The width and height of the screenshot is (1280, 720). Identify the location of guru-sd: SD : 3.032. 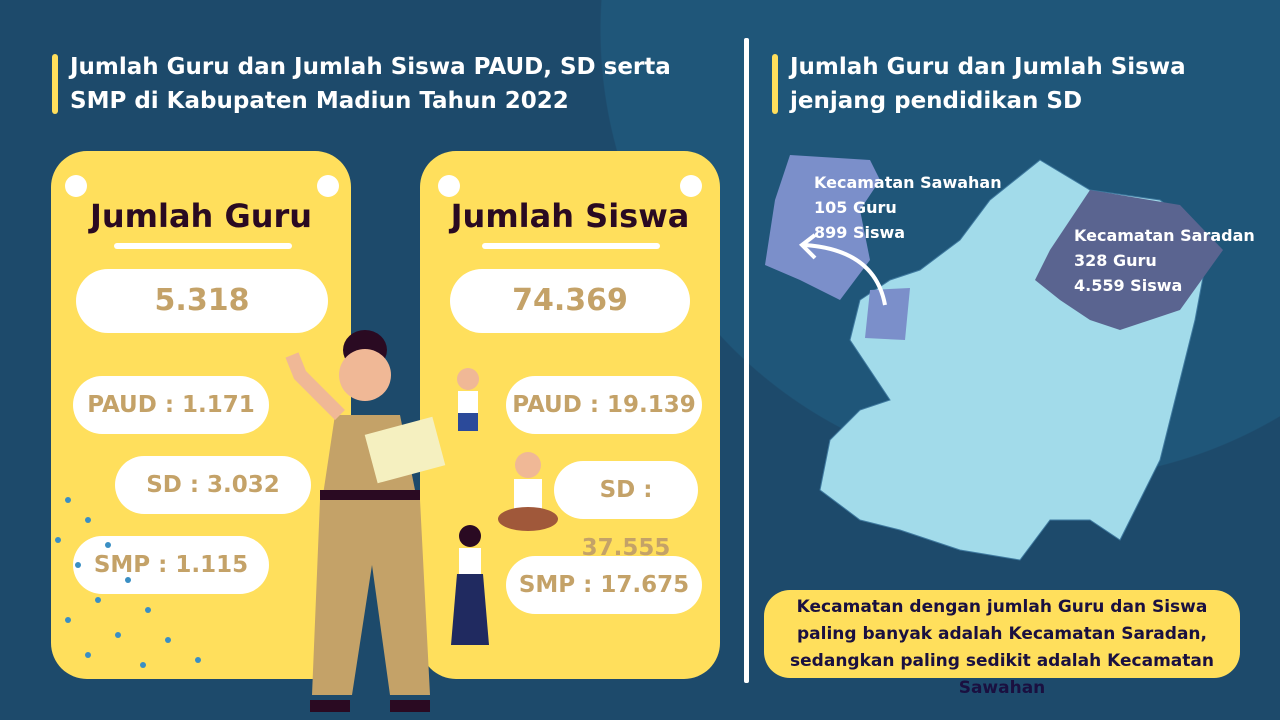
(213, 485).